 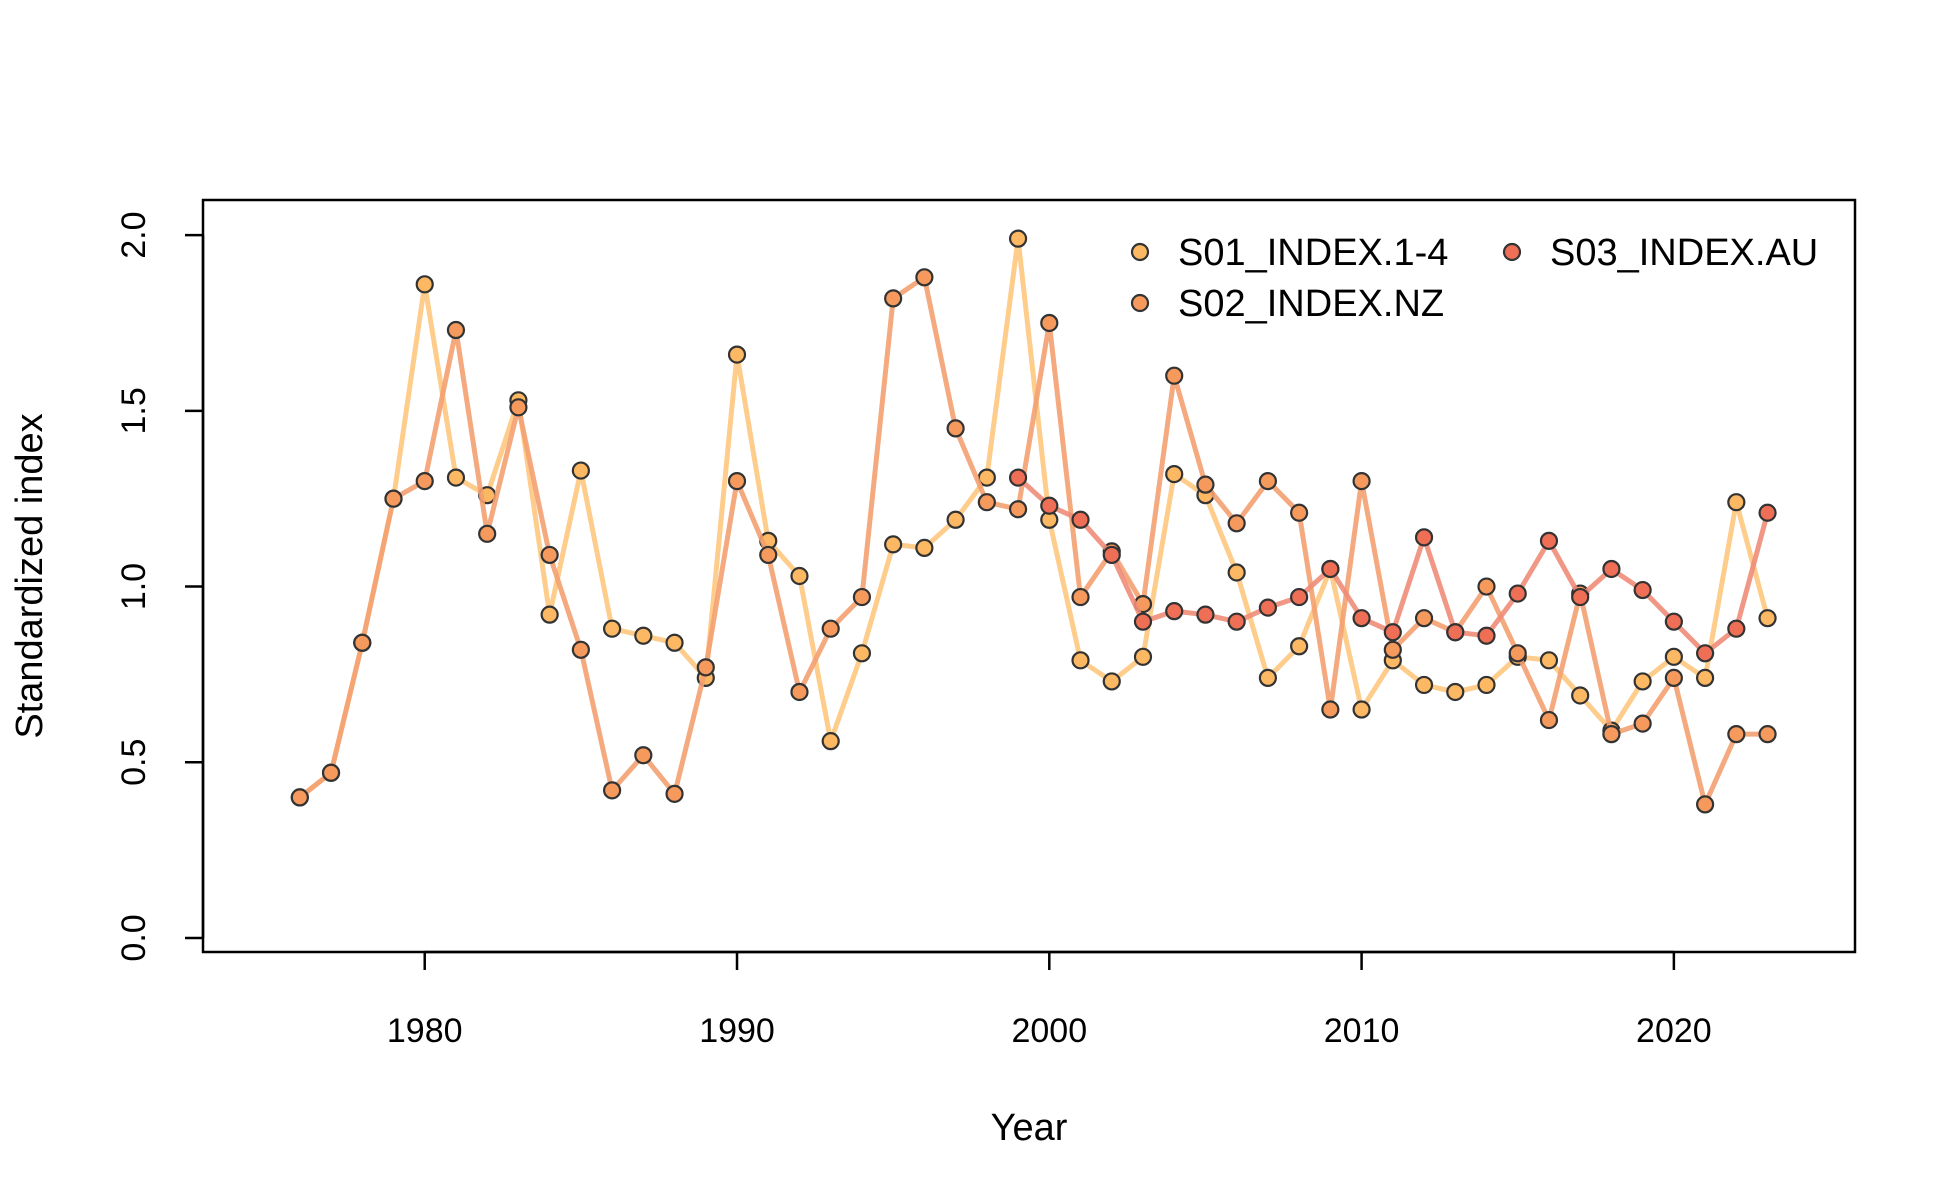 I want to click on y-tick-label: 0.0, so click(x=134, y=937).